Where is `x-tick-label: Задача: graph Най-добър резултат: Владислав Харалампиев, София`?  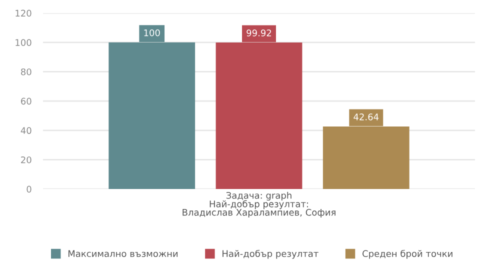 x-tick-label: Задача: graph Най-добър резултат: Владислав Харалампиев, София is located at coordinates (259, 205).